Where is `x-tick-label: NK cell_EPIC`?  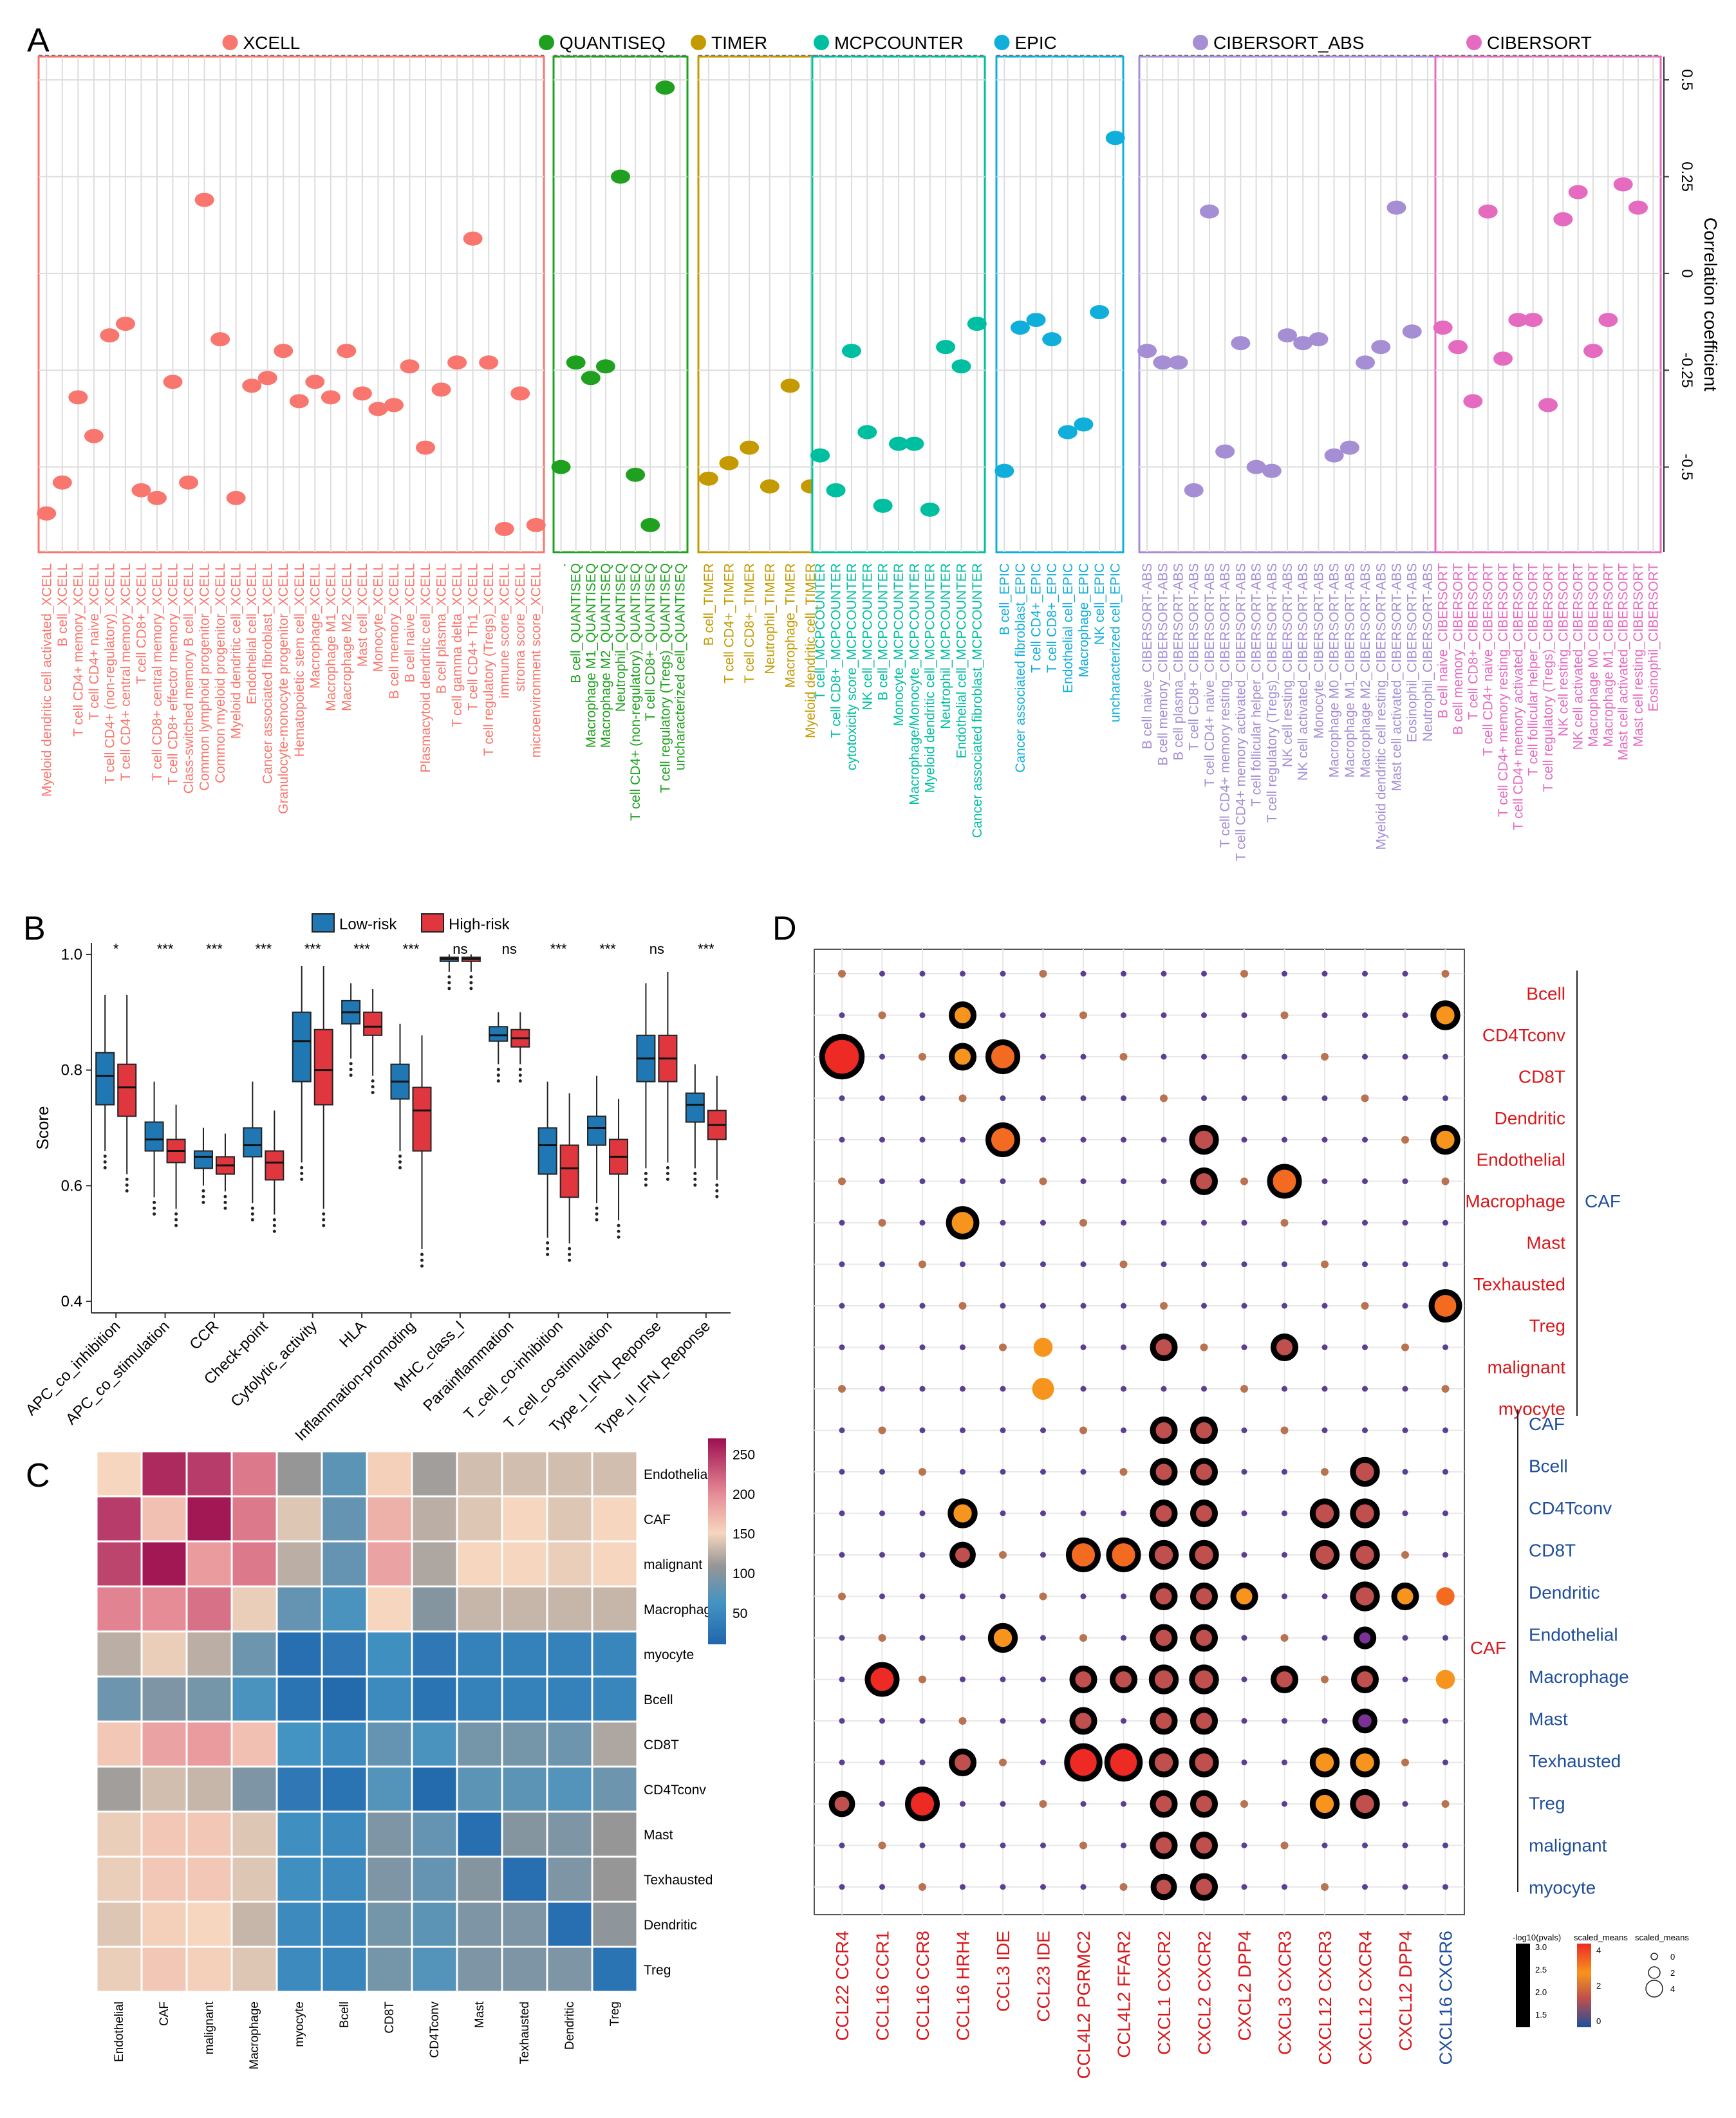
x-tick-label: NK cell_EPIC is located at coordinates (1099, 604).